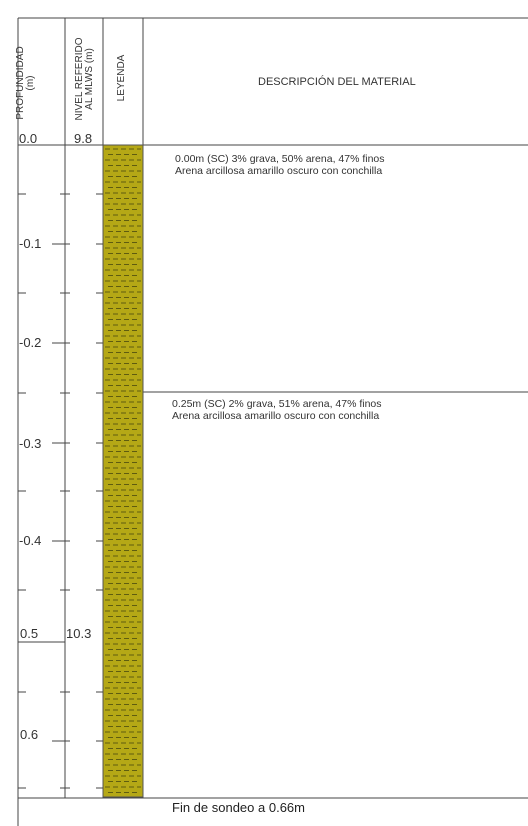 This screenshot has height=826, width=528. Describe the element at coordinates (28, 138) in the screenshot. I see `top-depth-value: 0.0` at that location.